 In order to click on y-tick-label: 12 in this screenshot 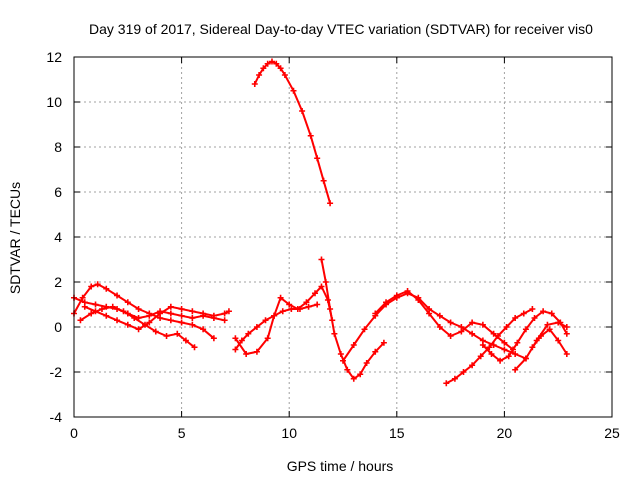, I will do `click(54, 57)`.